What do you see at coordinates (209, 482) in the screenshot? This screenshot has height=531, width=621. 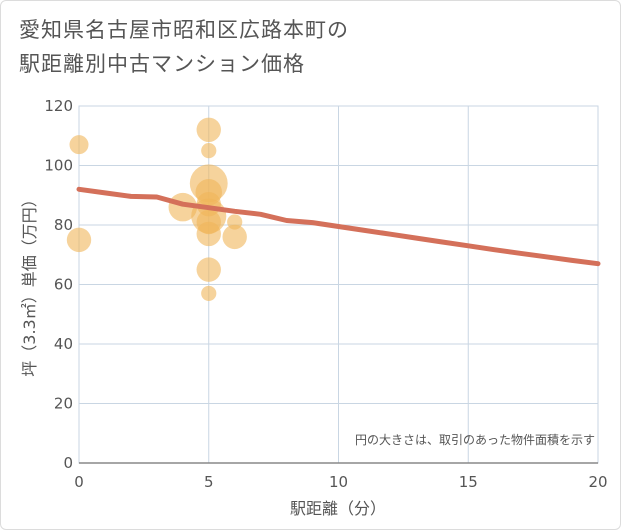 I see `x-tick-label: 5` at bounding box center [209, 482].